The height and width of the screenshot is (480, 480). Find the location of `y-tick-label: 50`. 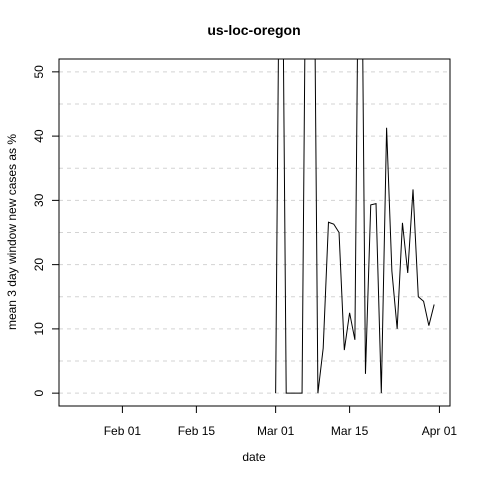

y-tick-label: 50 is located at coordinates (39, 72).